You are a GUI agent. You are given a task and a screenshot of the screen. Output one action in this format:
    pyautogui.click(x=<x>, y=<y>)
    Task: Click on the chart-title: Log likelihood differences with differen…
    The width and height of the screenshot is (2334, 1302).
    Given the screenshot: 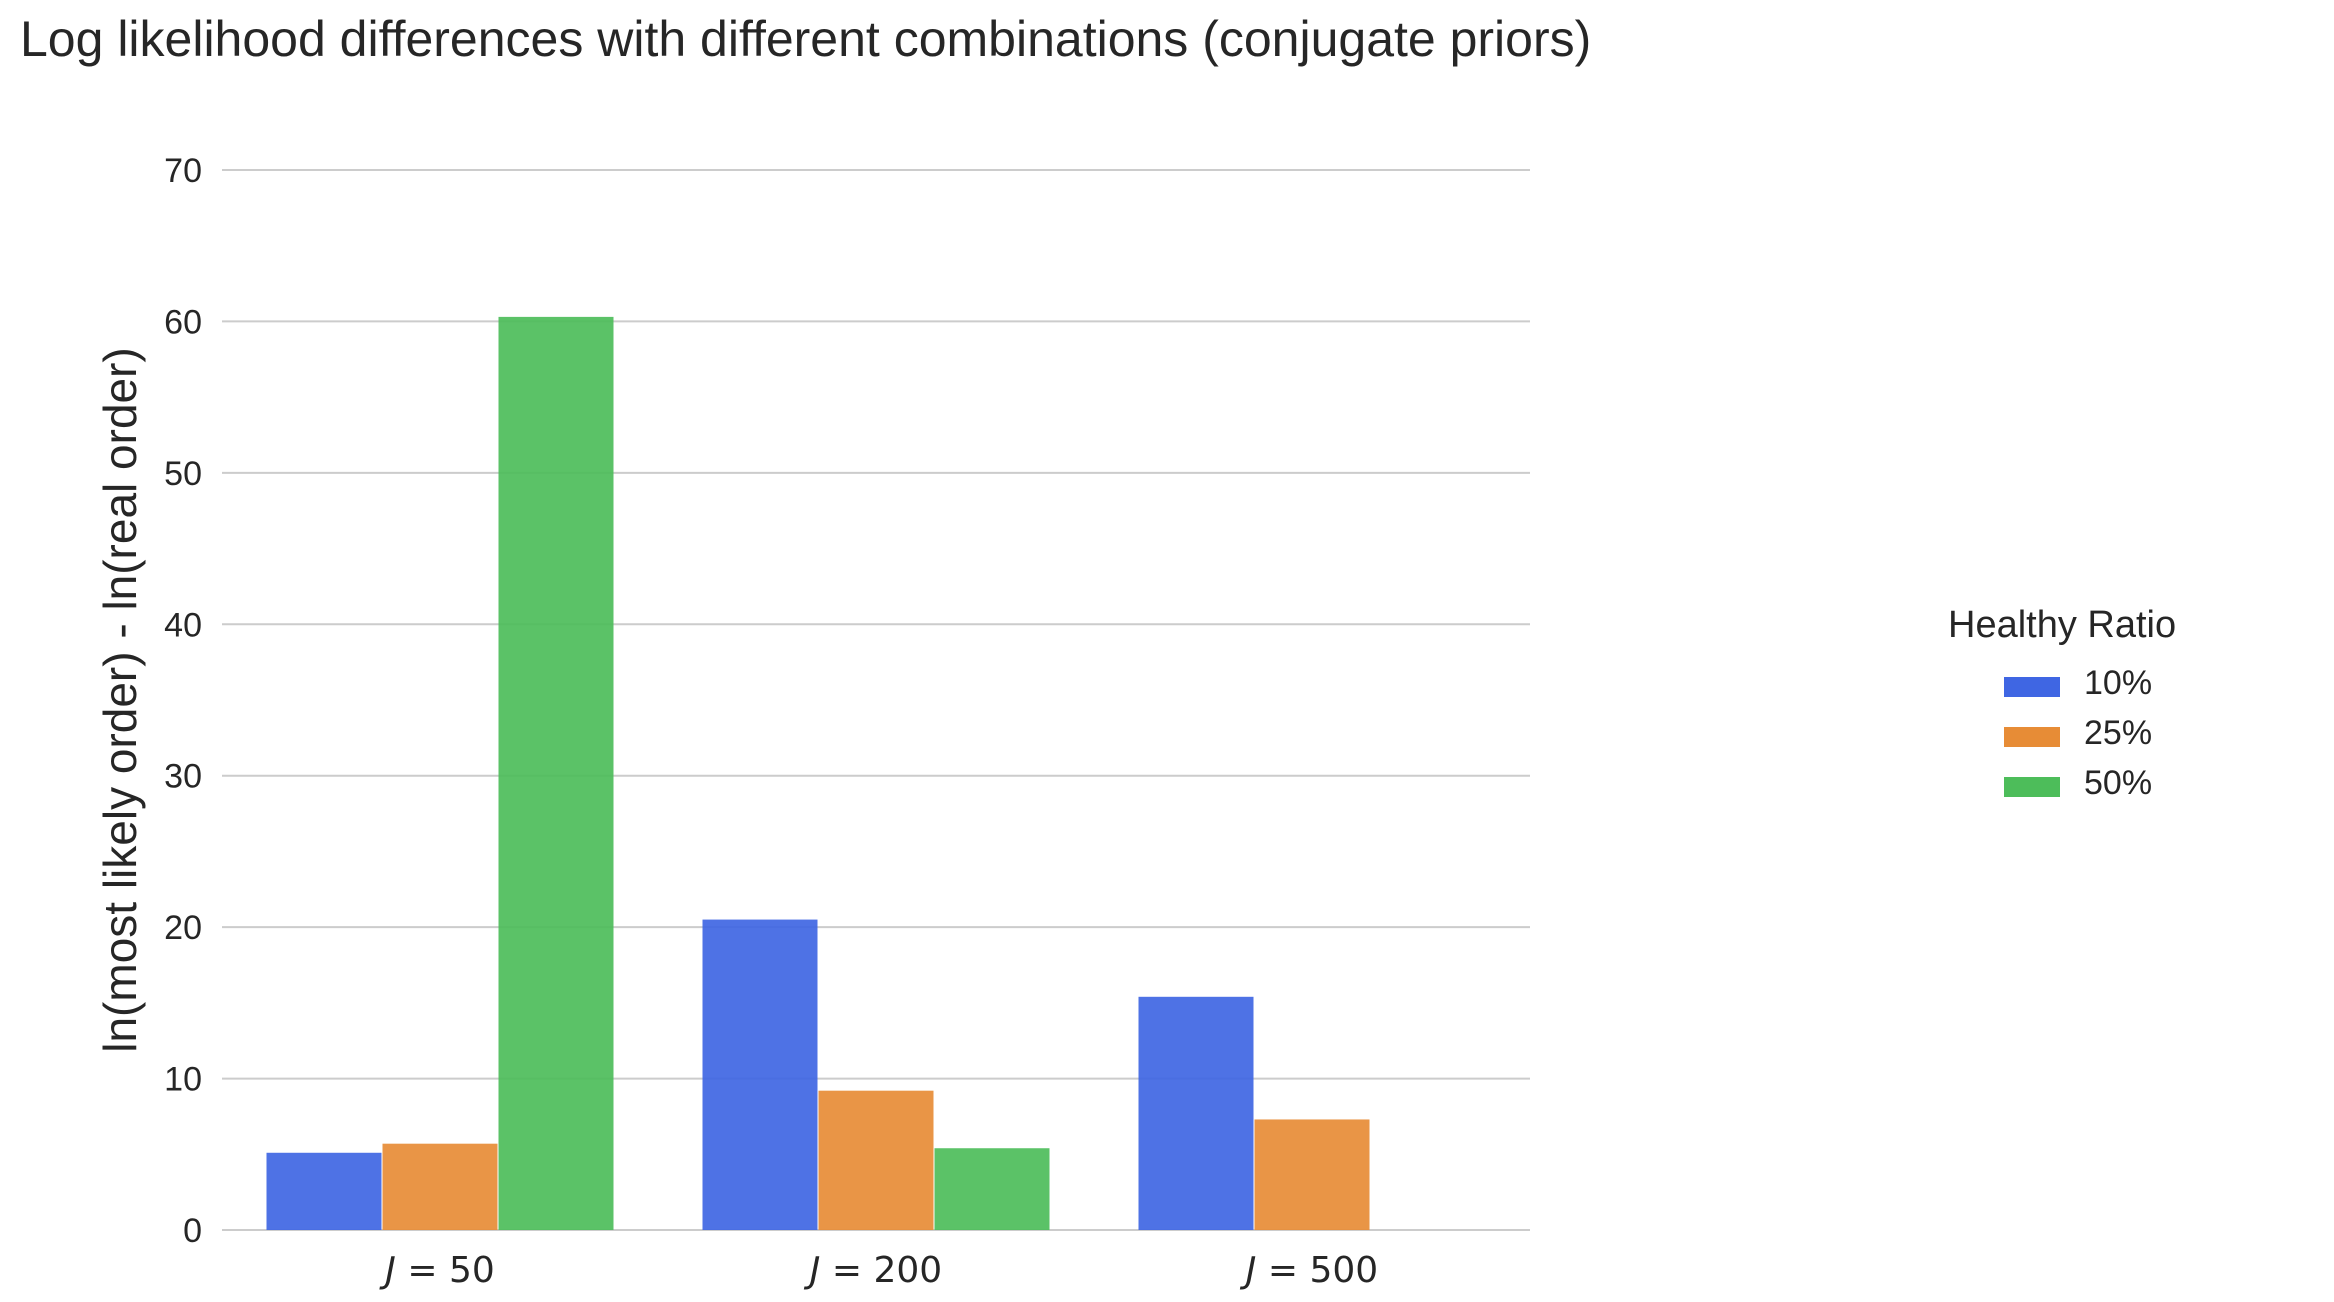 What is the action you would take?
    pyautogui.click(x=806, y=39)
    